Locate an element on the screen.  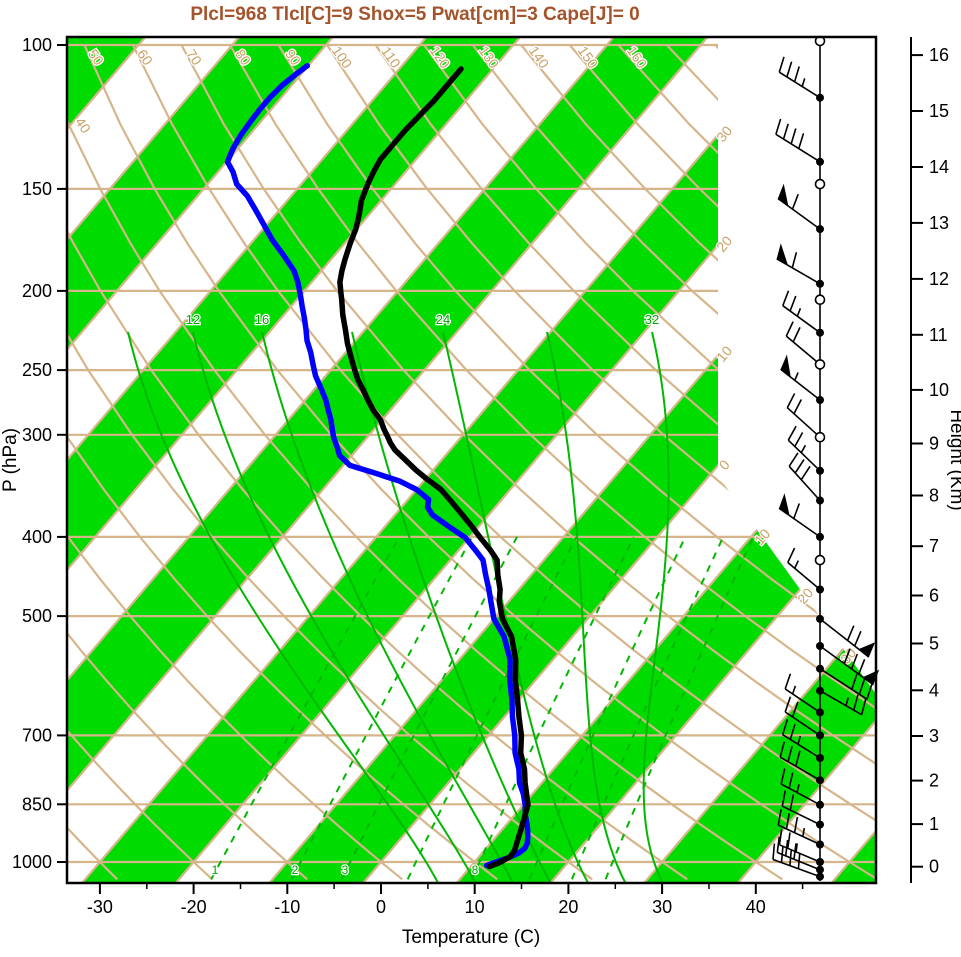
wind-barbs is located at coordinates (826, 458).